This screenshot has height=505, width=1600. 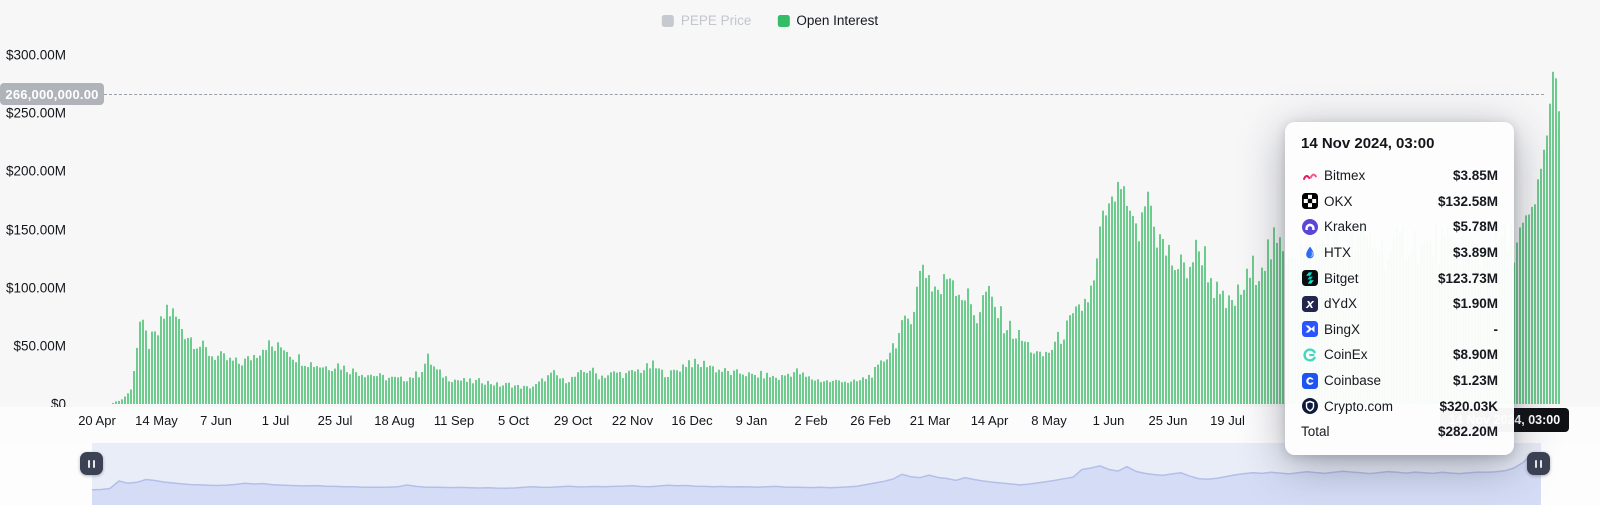 I want to click on tooltip-row: Bitget $123.73M, so click(x=1399, y=278).